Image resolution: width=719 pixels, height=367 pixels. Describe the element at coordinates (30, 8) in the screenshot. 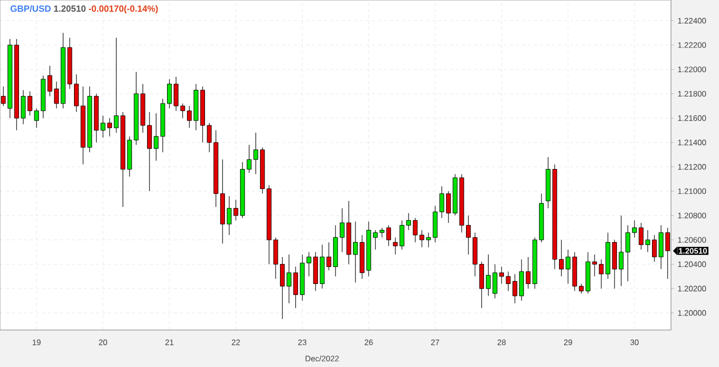

I see `chart-title: GBP/USD` at that location.